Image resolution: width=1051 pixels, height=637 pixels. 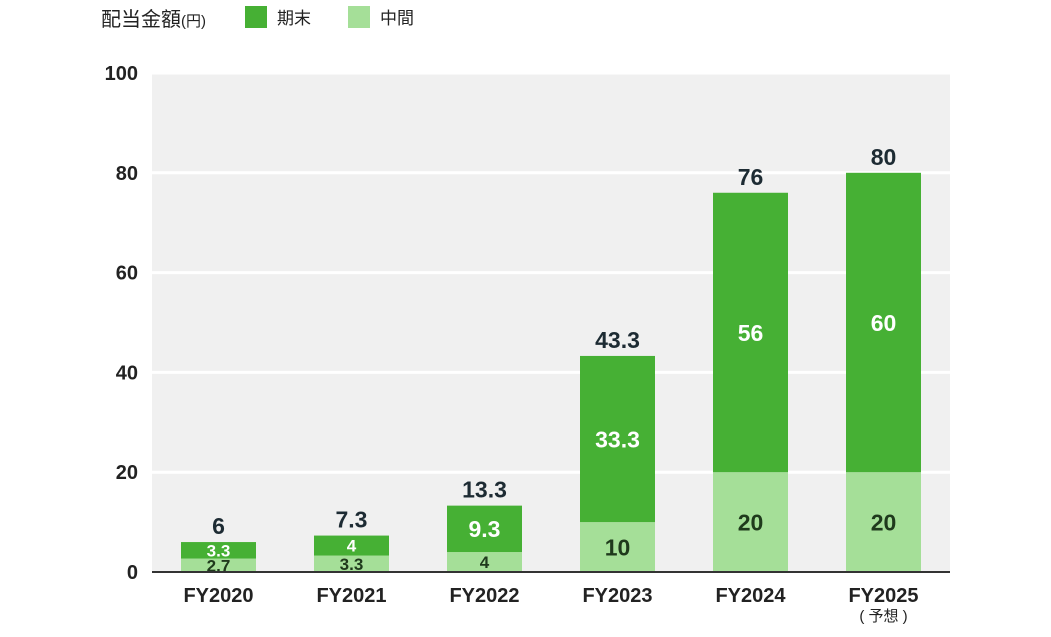 I want to click on y-tick-label: 0, so click(x=132, y=573).